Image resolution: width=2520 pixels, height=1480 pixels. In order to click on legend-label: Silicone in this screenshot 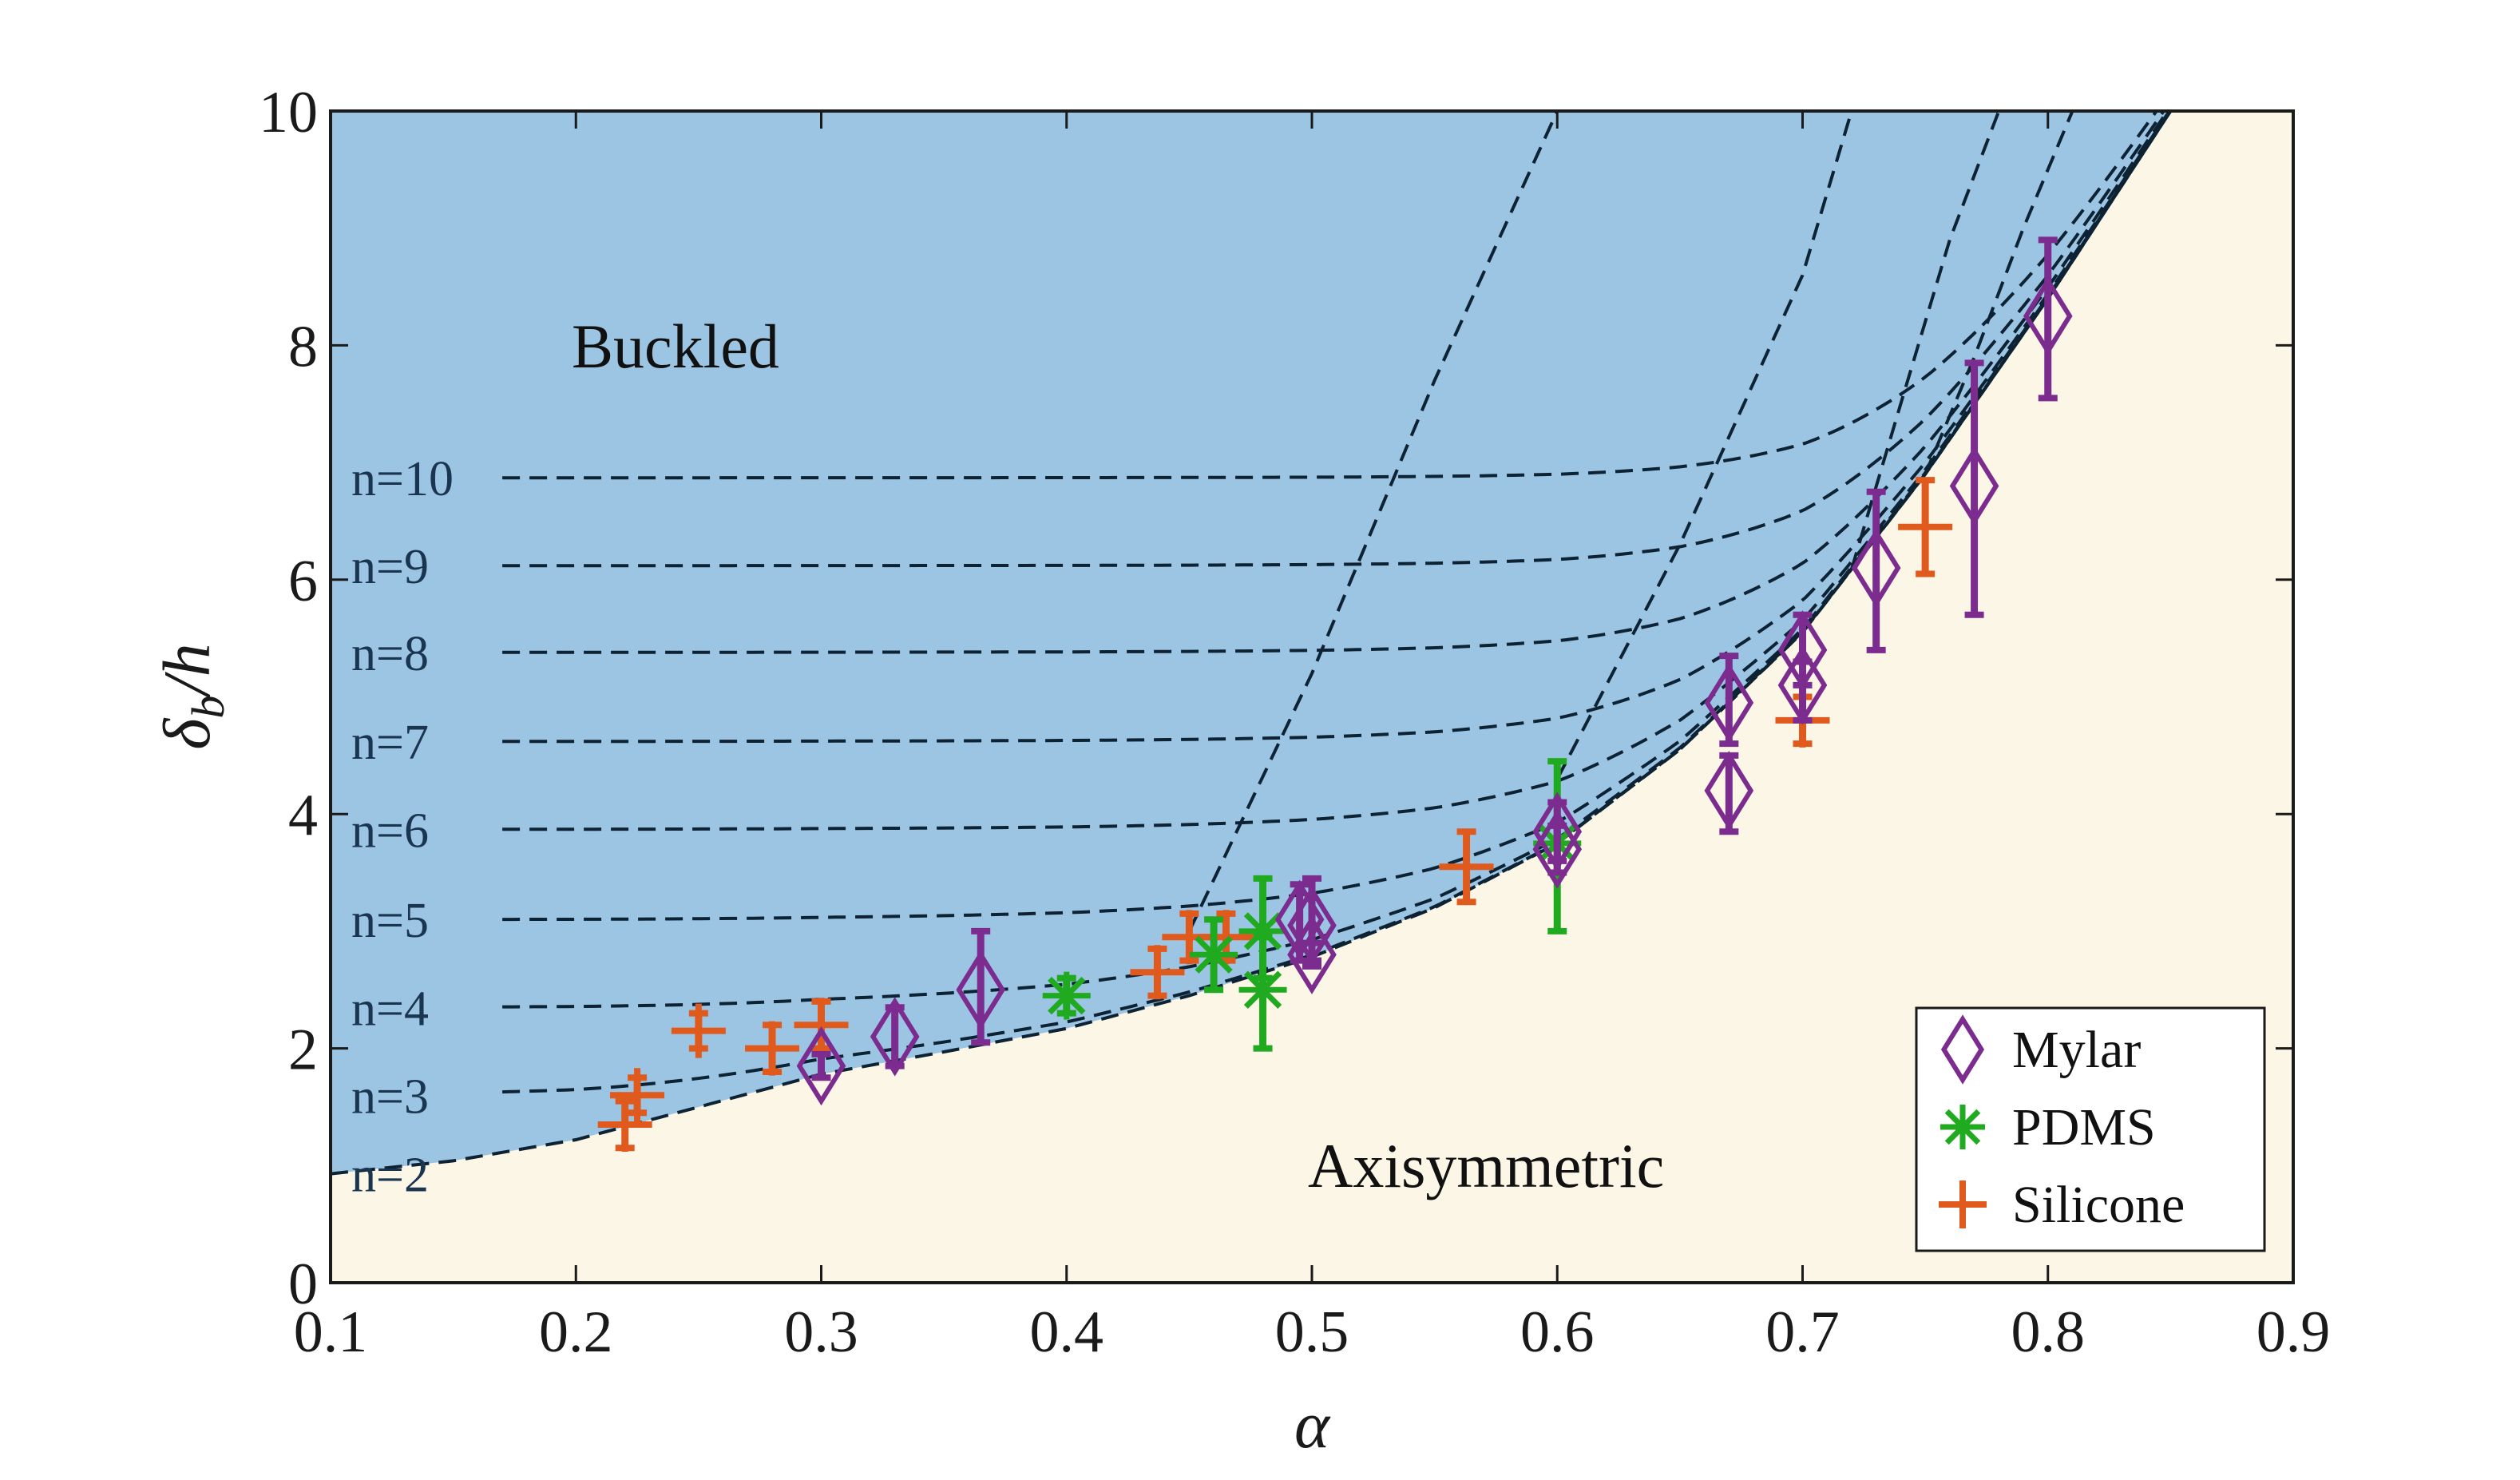, I will do `click(2098, 1205)`.